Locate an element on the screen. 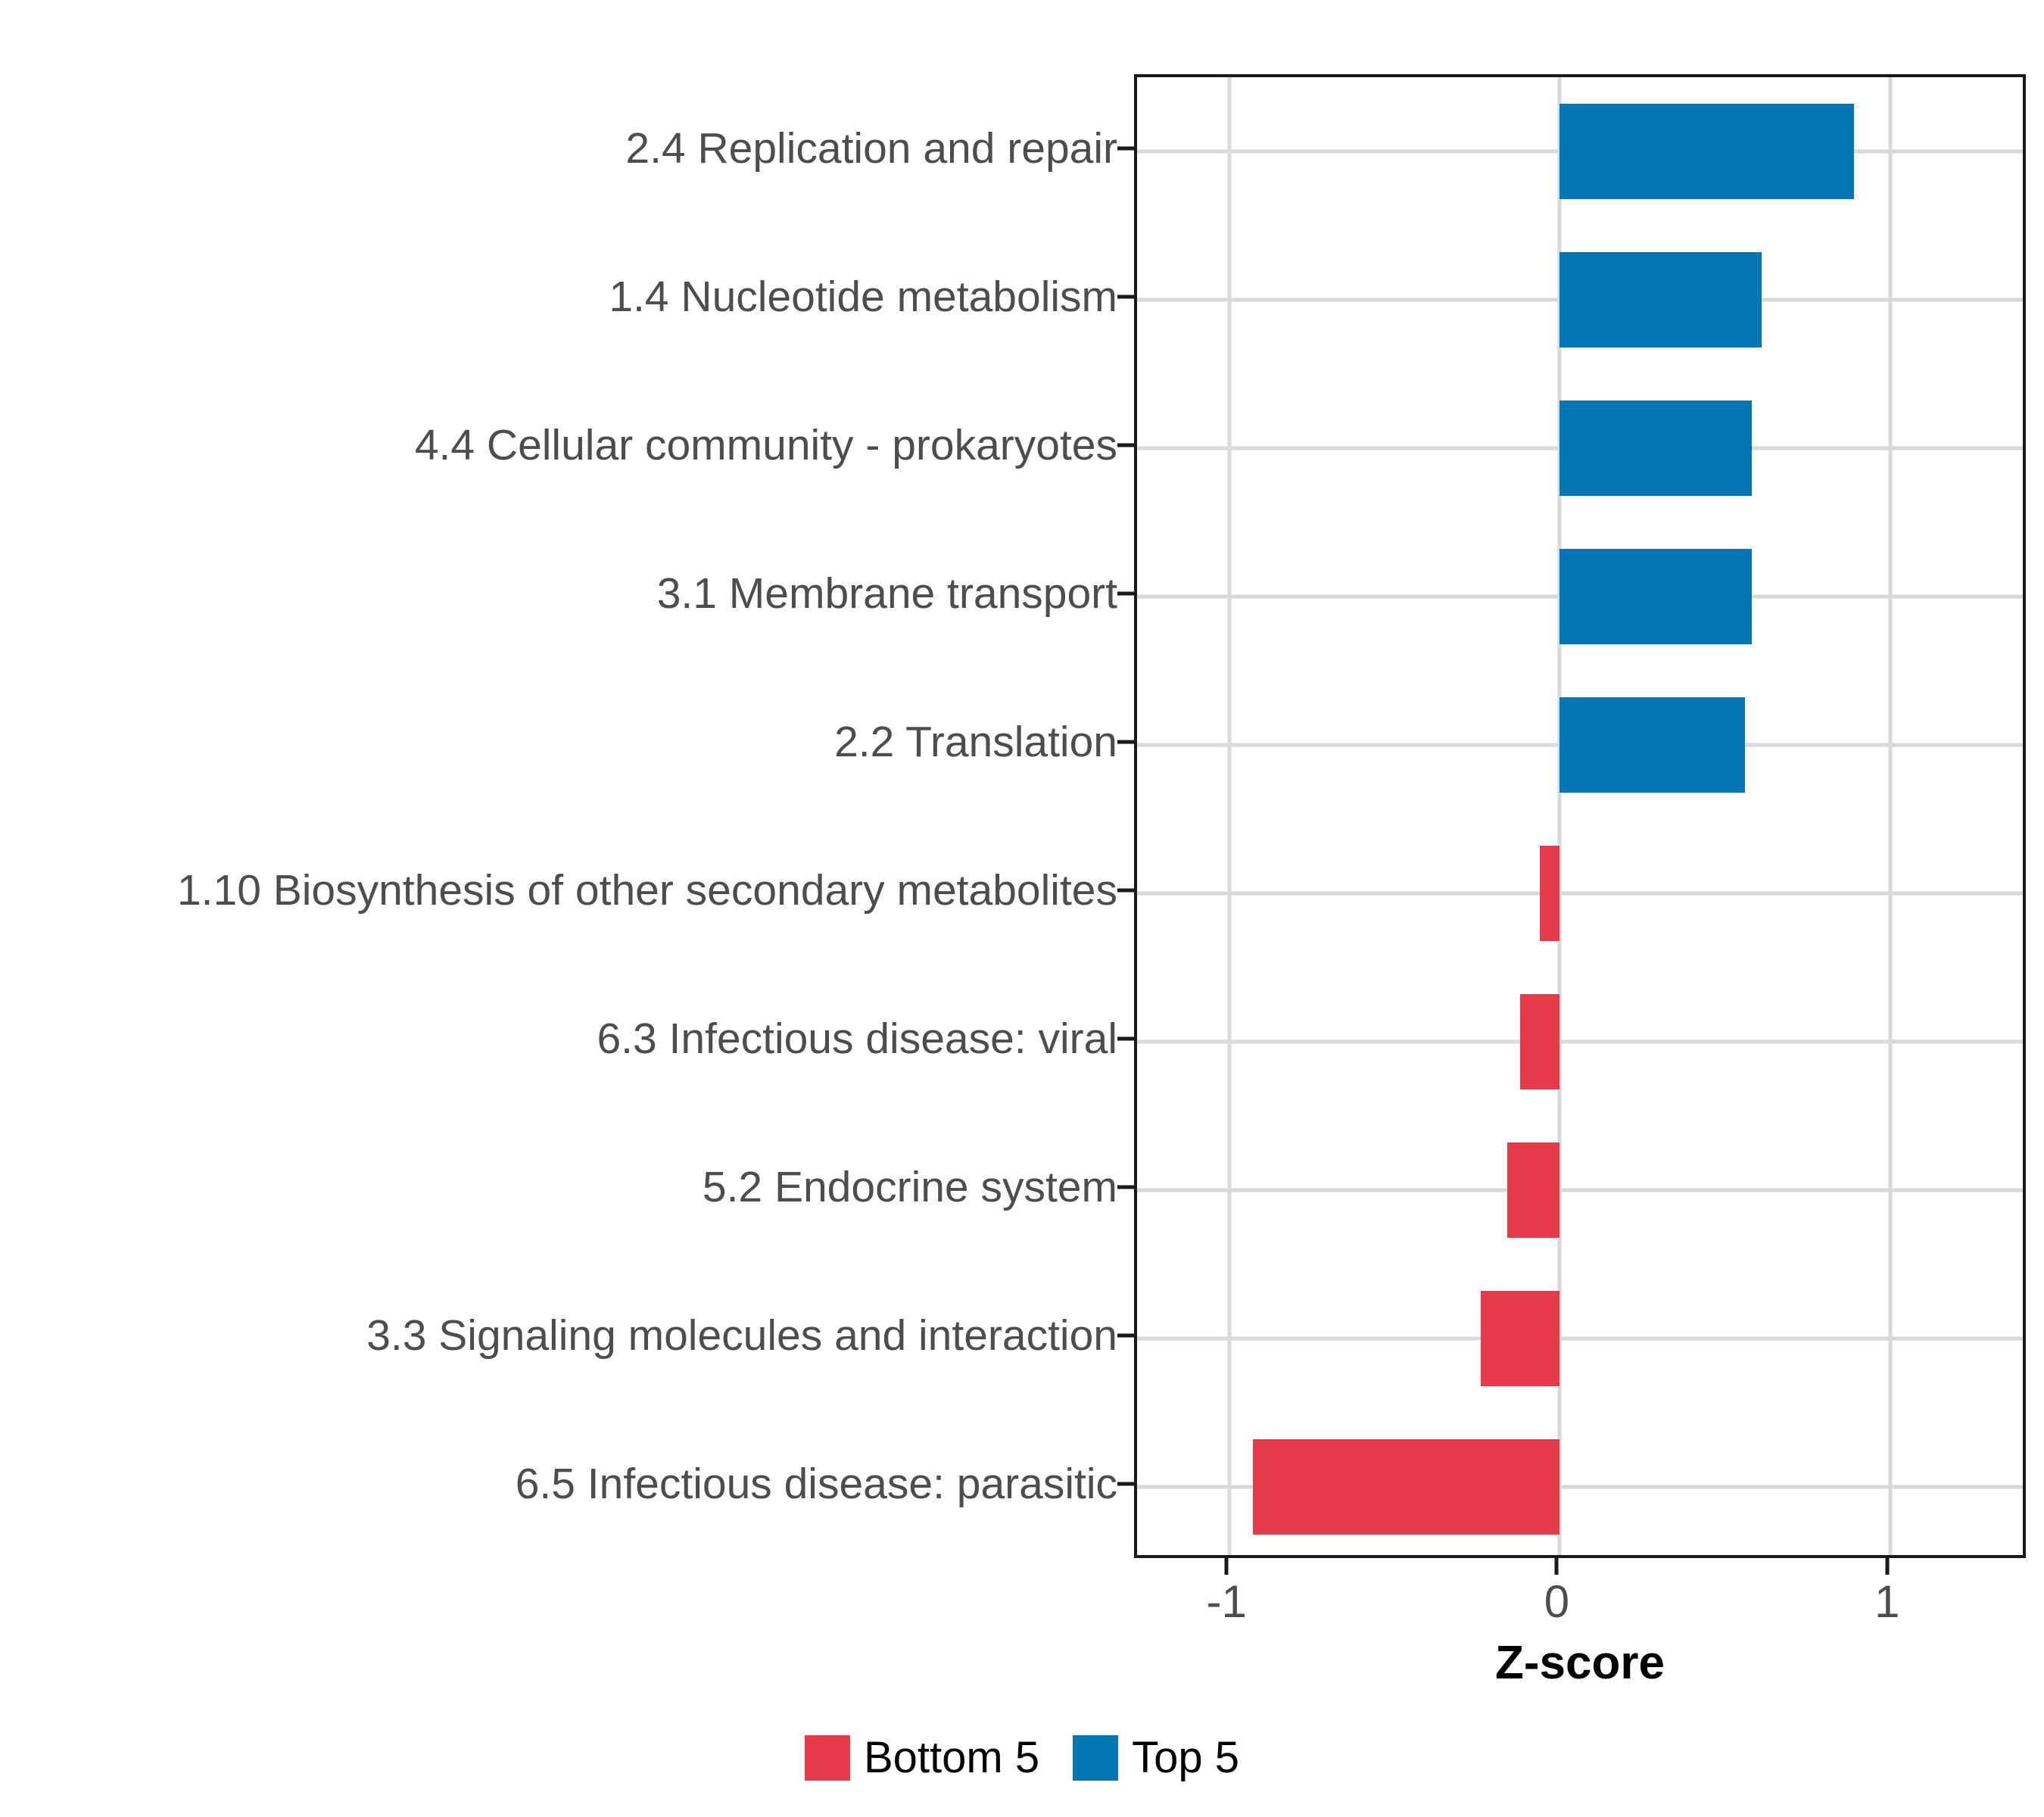 This screenshot has height=1817, width=2044. y-axis-tick-row: 5.2 Endocrine system is located at coordinates (567, 1187).